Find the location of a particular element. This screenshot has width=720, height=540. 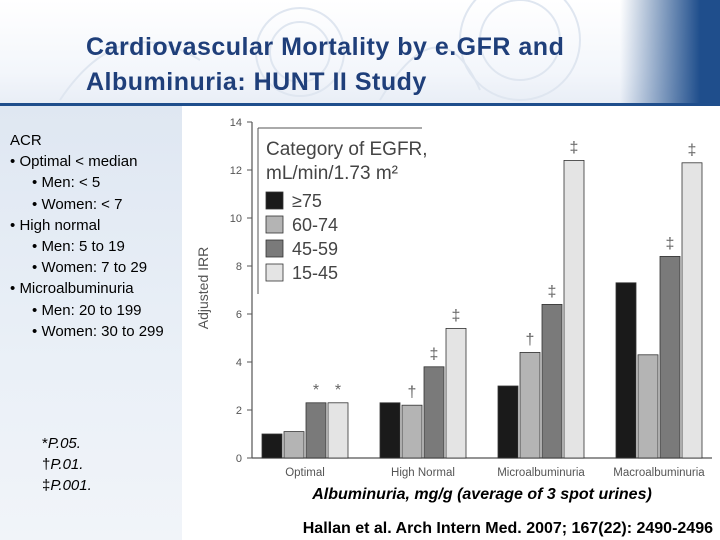

title-line-1: Cardiovascular Mortality by e.GFR and is located at coordinates (325, 47).